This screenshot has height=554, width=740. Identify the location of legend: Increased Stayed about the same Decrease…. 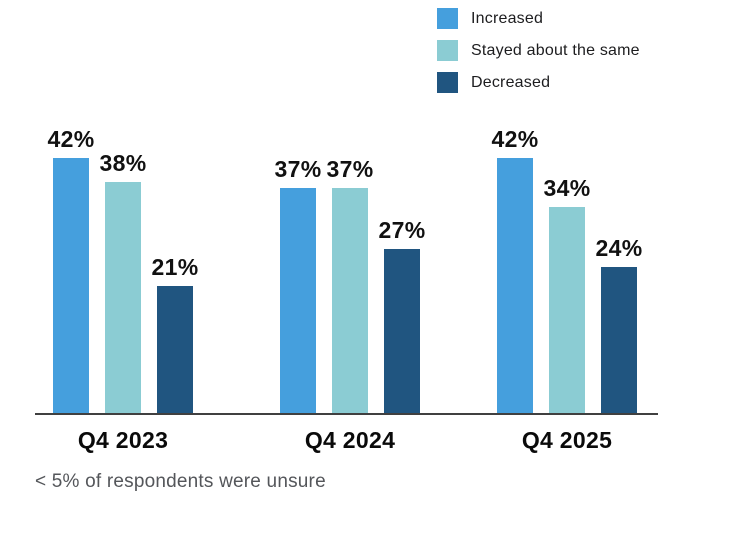
(538, 50).